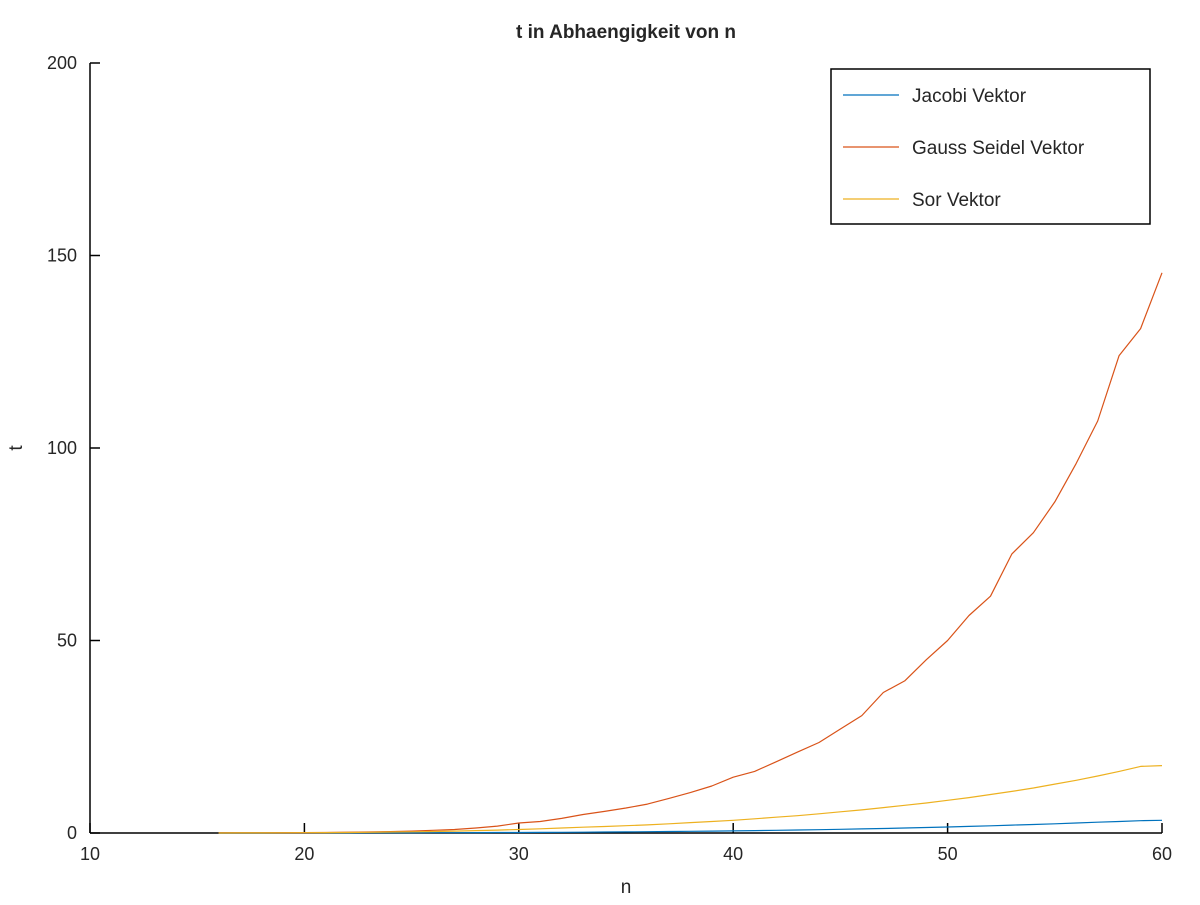  I want to click on y-tick-label: 150, so click(62, 256).